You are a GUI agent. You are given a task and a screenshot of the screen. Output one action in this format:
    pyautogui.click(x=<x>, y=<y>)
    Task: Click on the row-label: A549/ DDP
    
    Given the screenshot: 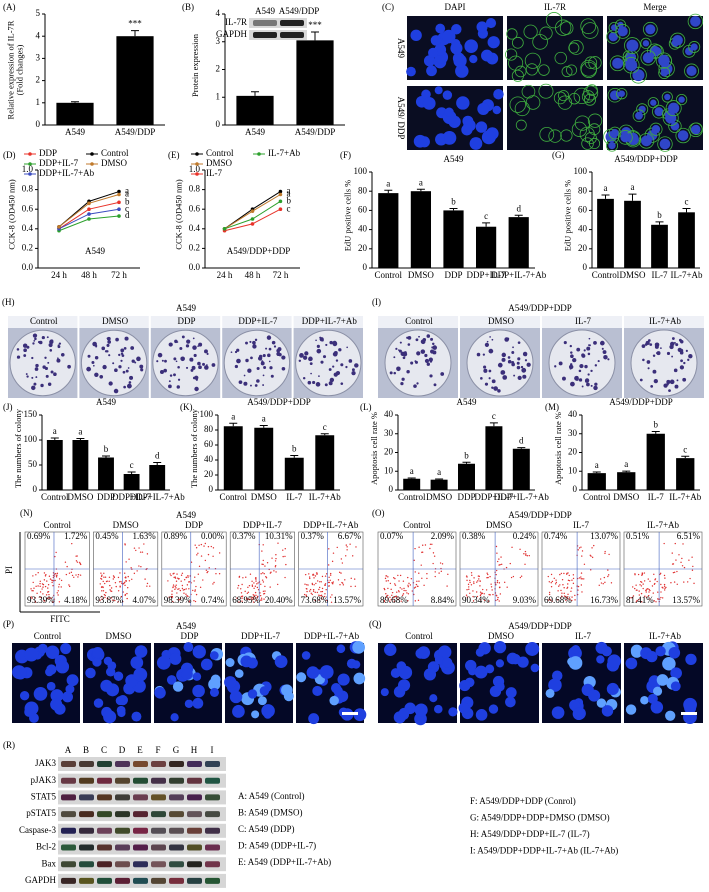 What is the action you would take?
    pyautogui.click(x=401, y=118)
    